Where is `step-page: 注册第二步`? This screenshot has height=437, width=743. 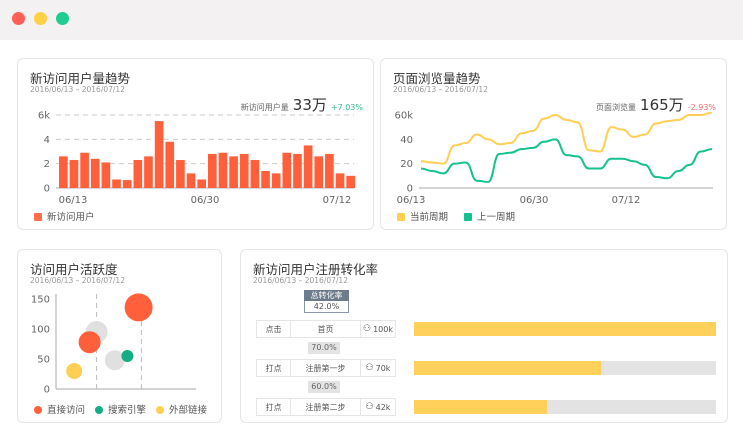
step-page: 注册第二步 is located at coordinates (325, 407).